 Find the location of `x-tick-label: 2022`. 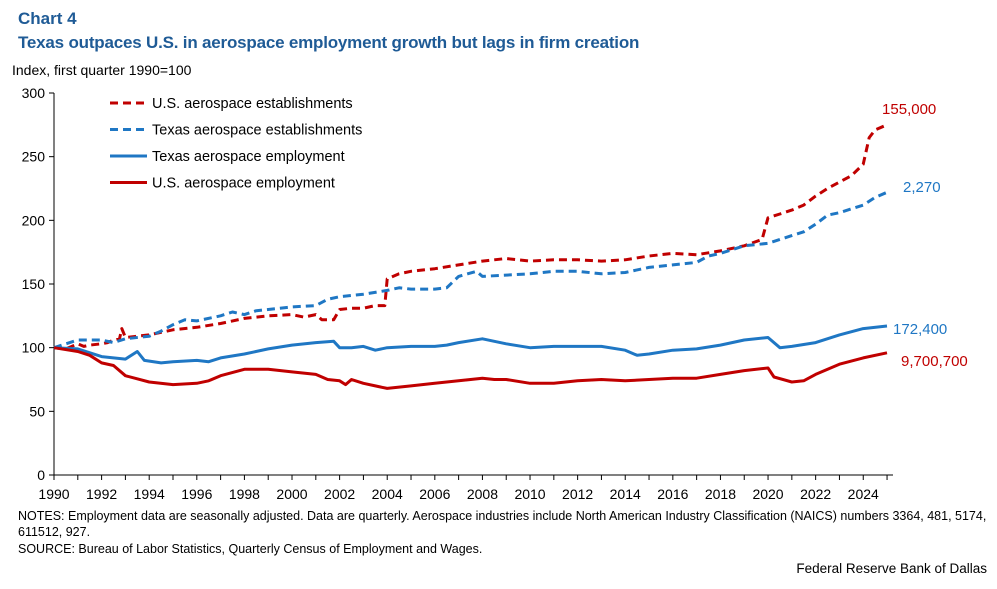

x-tick-label: 2022 is located at coordinates (815, 493).